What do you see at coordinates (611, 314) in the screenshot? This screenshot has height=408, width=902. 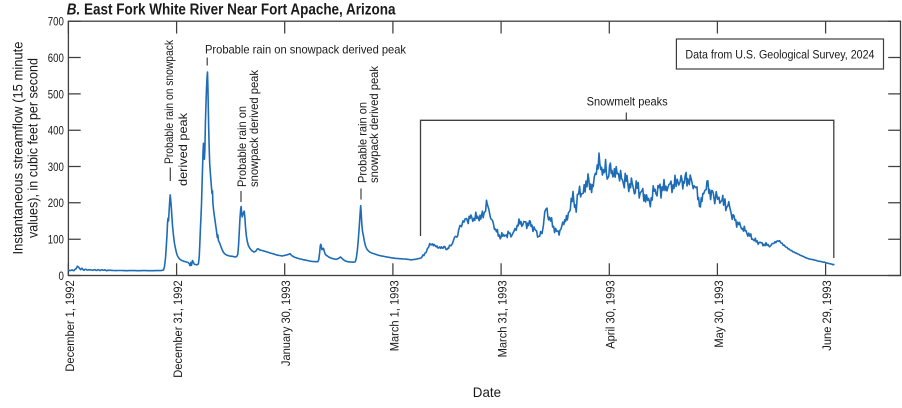 I see `svg-text: April 30, 1993` at bounding box center [611, 314].